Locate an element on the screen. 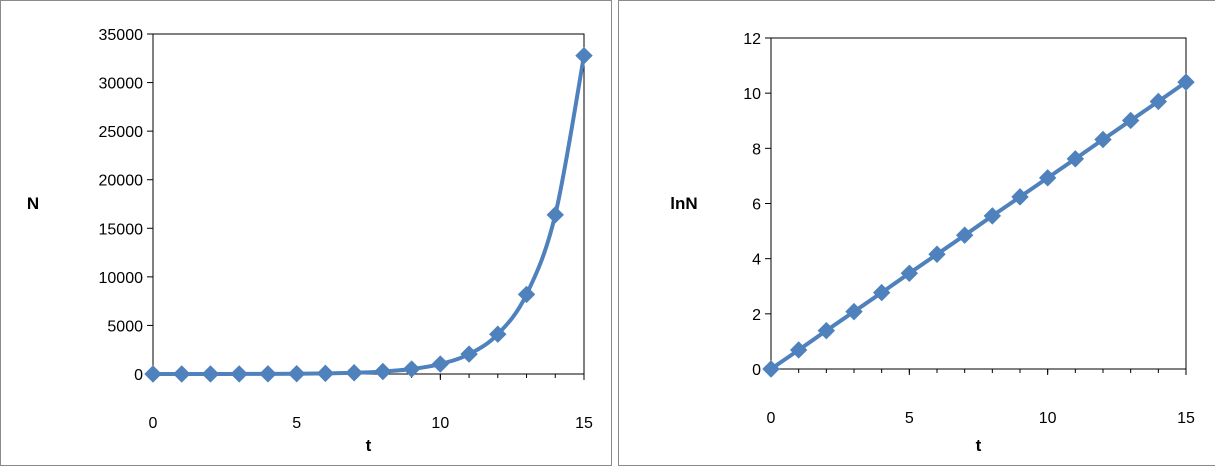 The height and width of the screenshot is (466, 1215). y-tick-label: 4 is located at coordinates (756, 260).